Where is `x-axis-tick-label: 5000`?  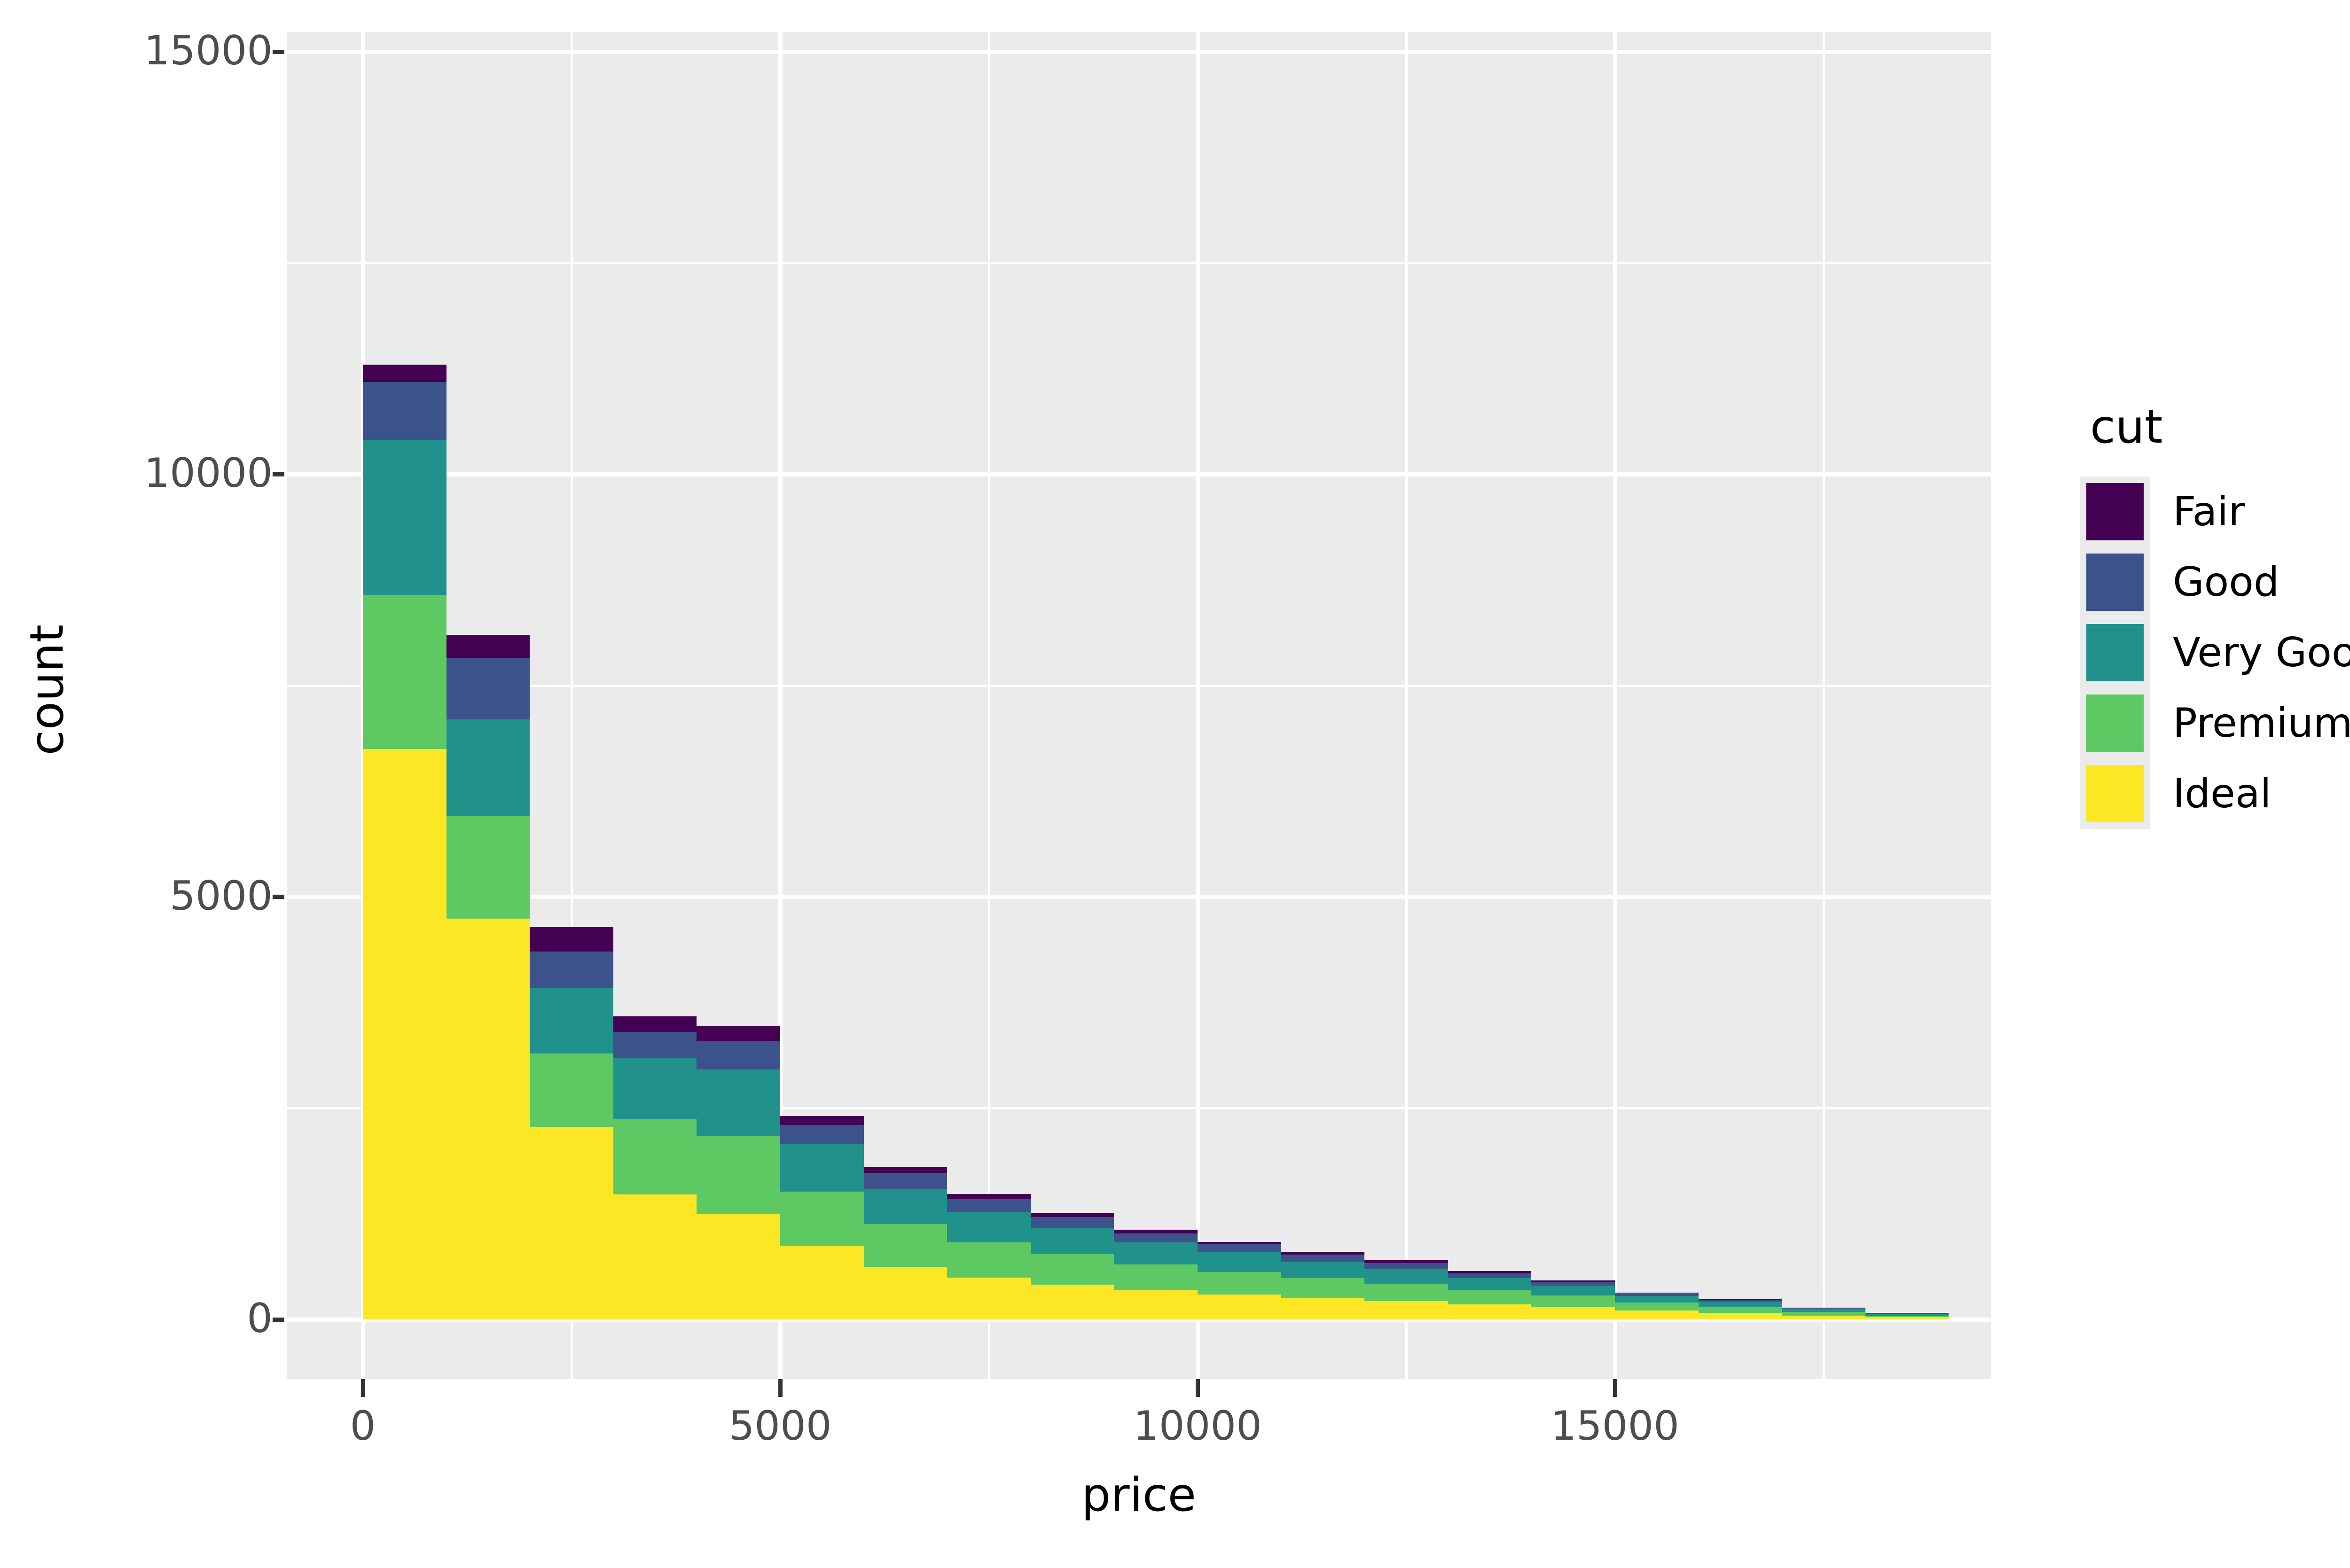
x-axis-tick-label: 5000 is located at coordinates (780, 1427).